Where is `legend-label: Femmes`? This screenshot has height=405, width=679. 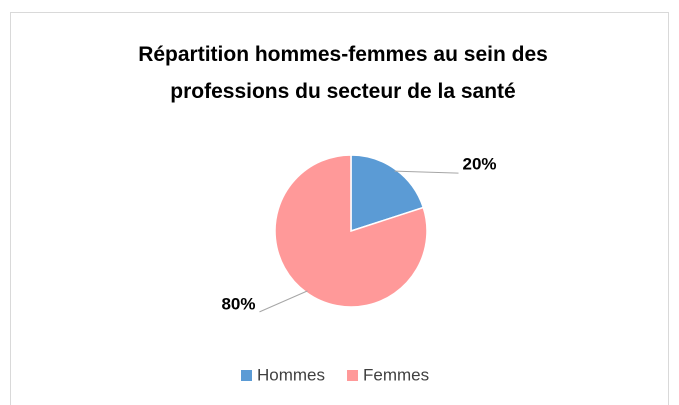 legend-label: Femmes is located at coordinates (396, 374).